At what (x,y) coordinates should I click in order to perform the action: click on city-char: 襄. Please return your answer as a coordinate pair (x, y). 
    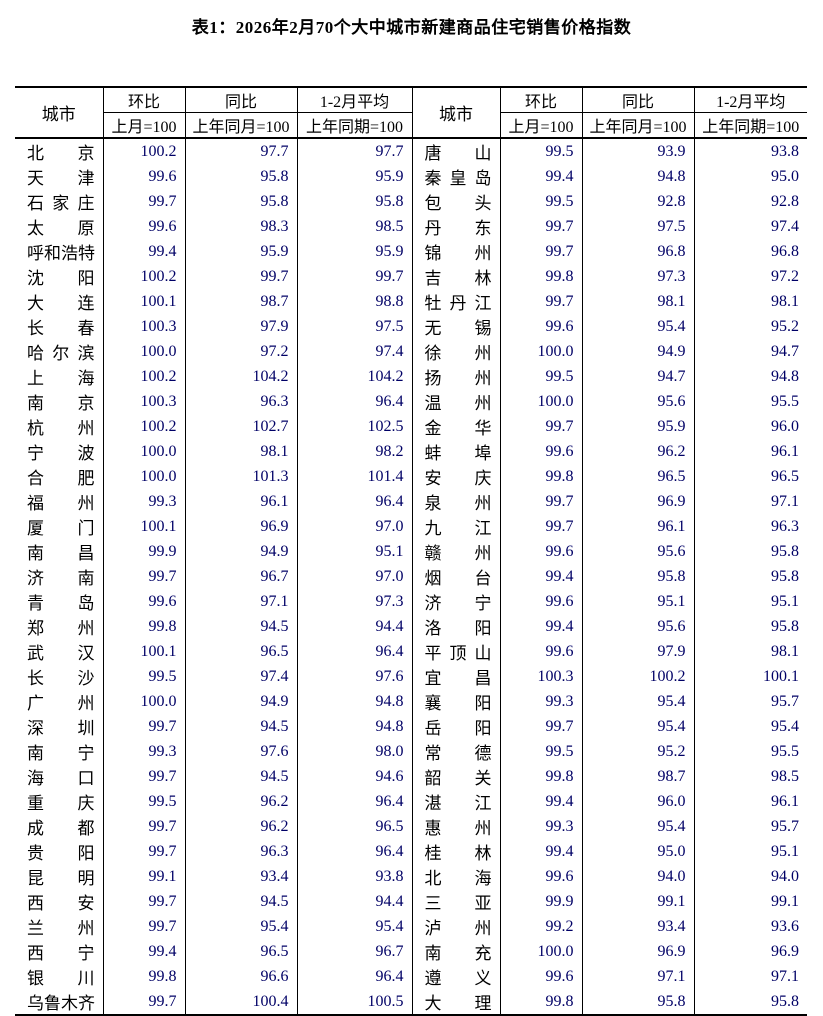
    Looking at the image, I should click on (433, 703).